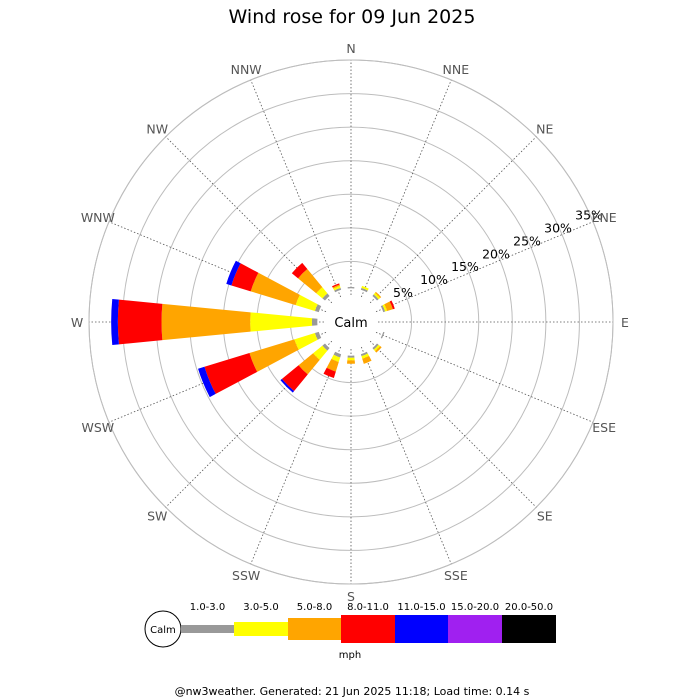 The image size is (700, 700). I want to click on ring-percent-labels: 5% 10%15%20%25%30%35%, so click(498, 254).